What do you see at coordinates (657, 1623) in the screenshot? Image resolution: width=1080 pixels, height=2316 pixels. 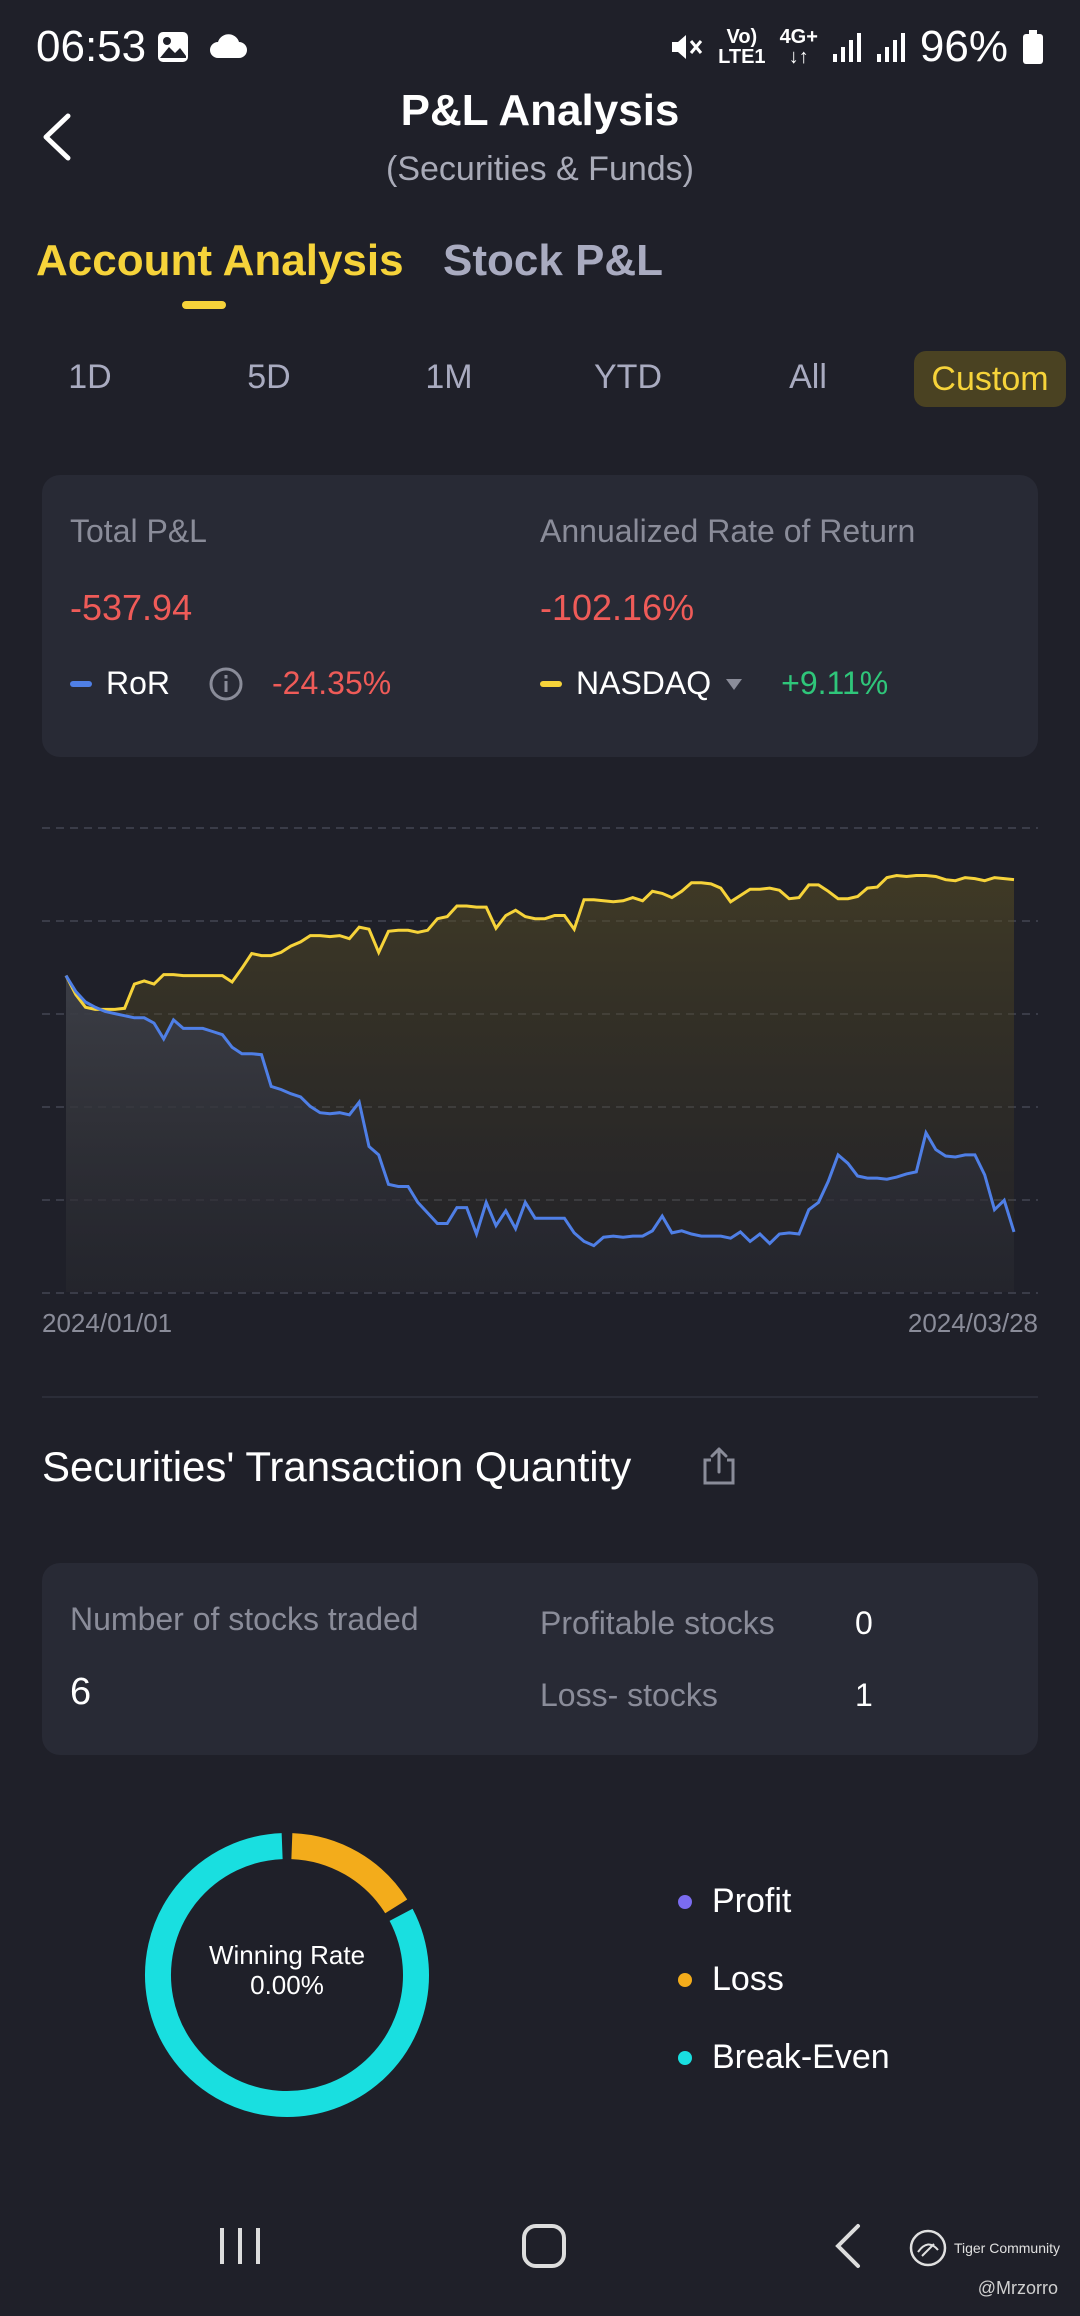 I see `profitable-label: Profitable stocks` at bounding box center [657, 1623].